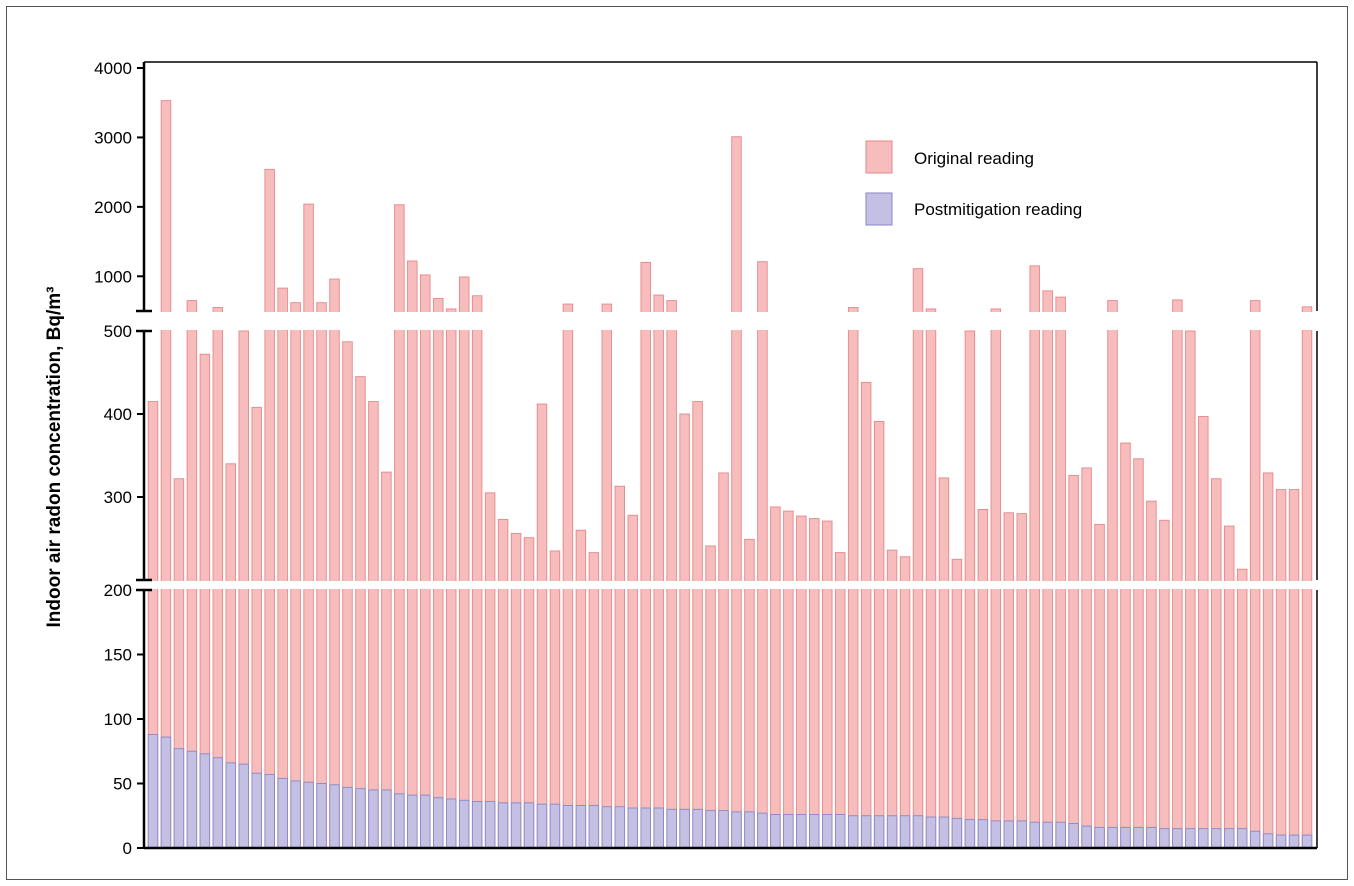  I want to click on y-tick-label: 400, so click(118, 414).